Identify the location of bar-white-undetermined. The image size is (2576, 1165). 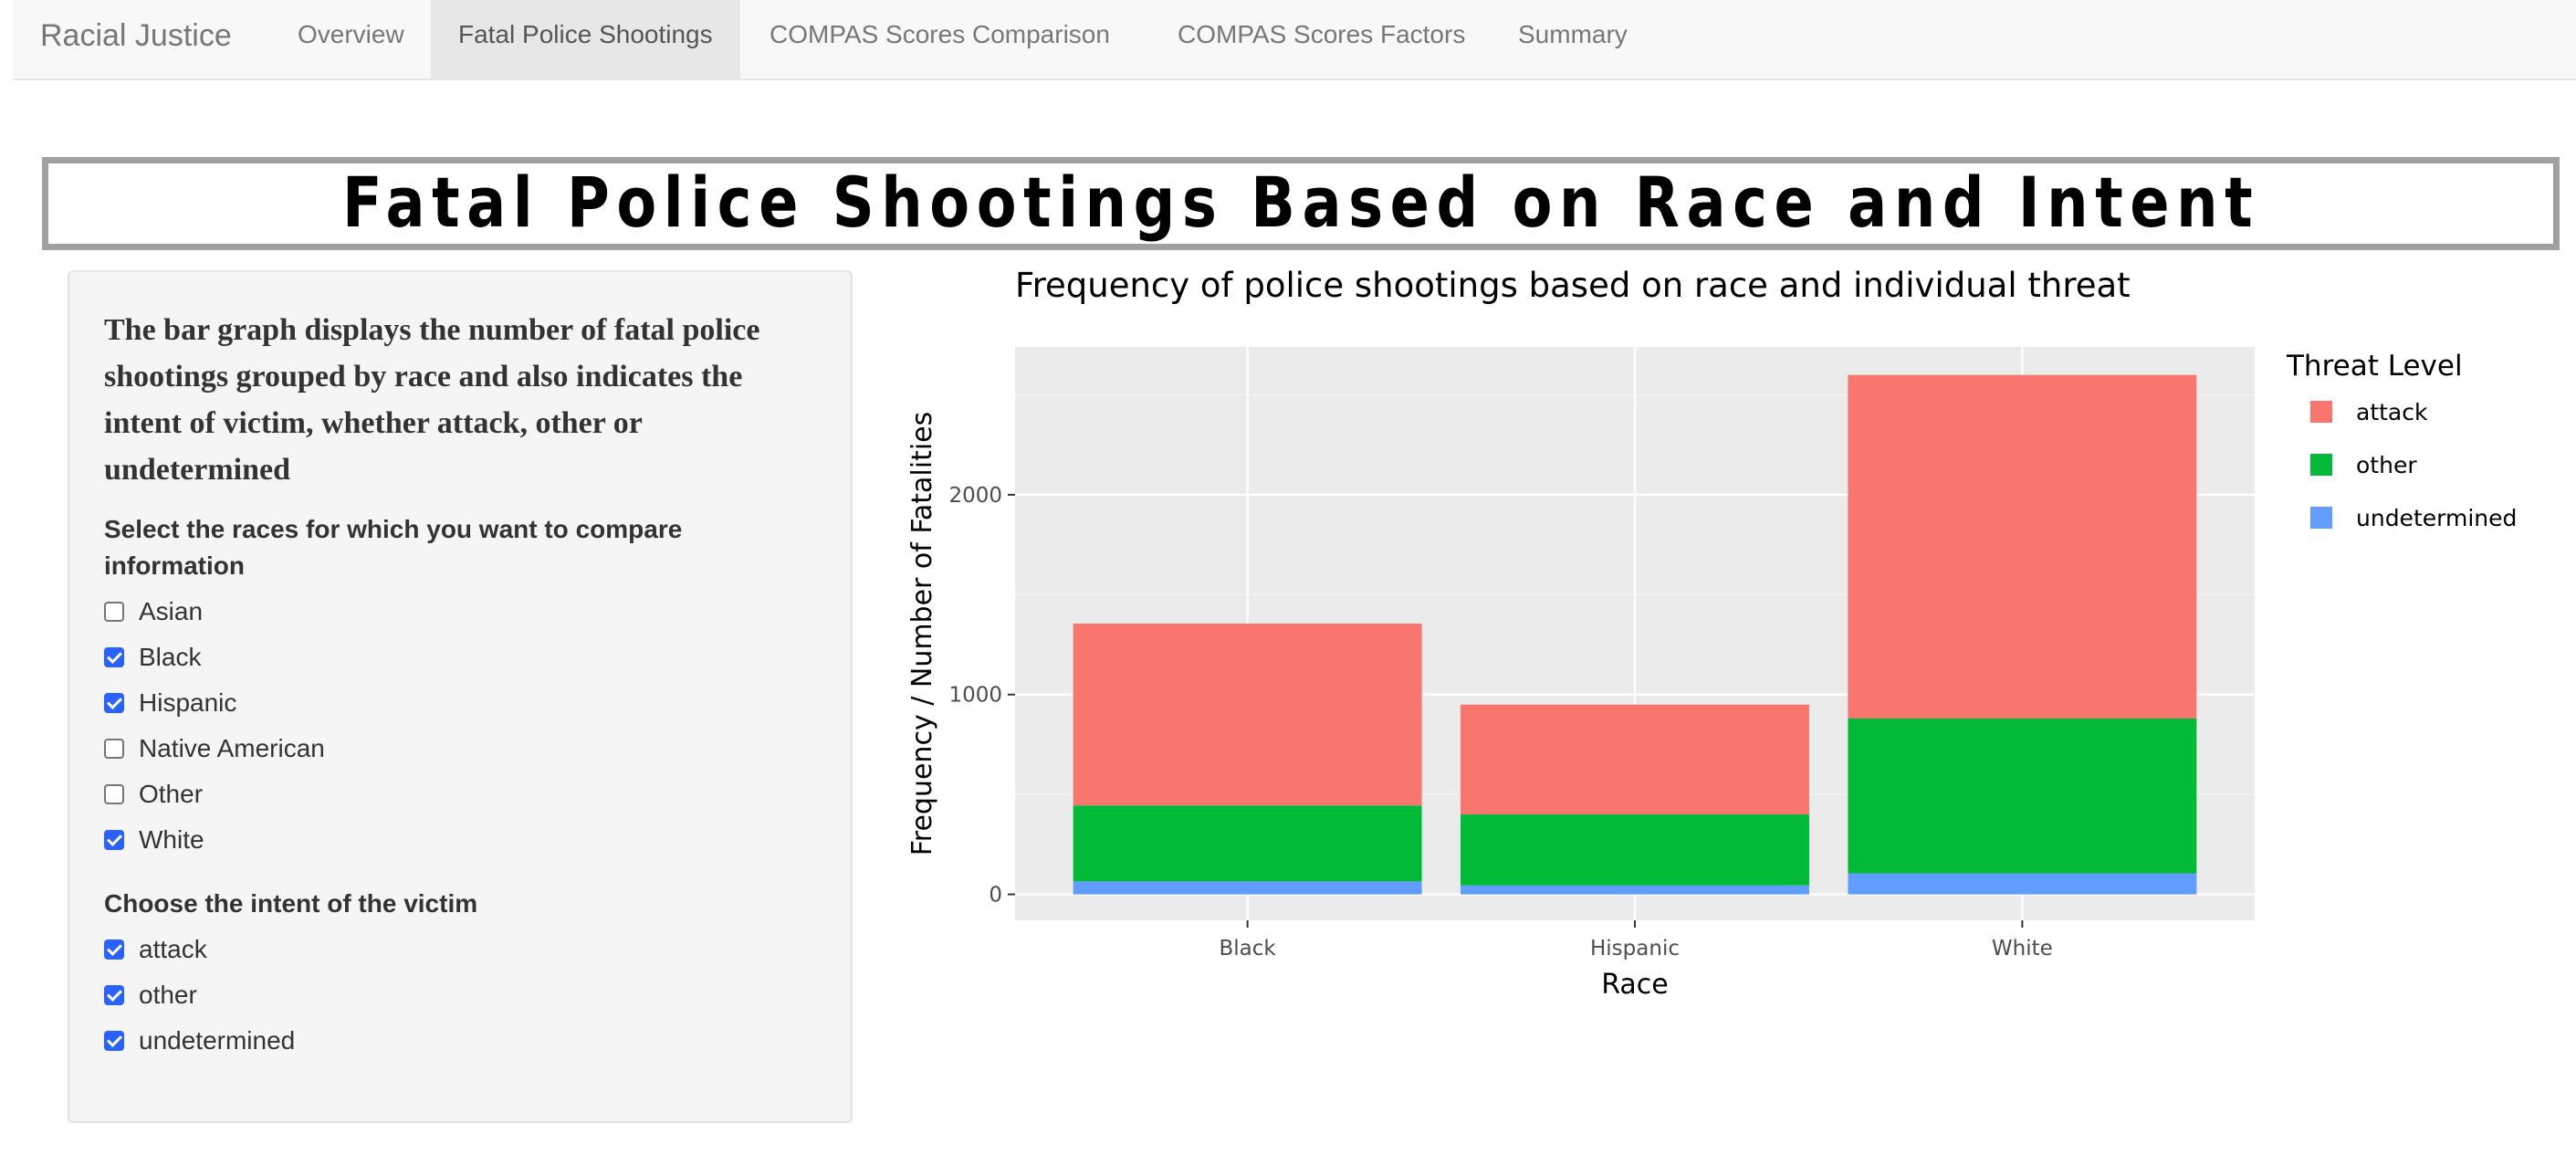
(2023, 884).